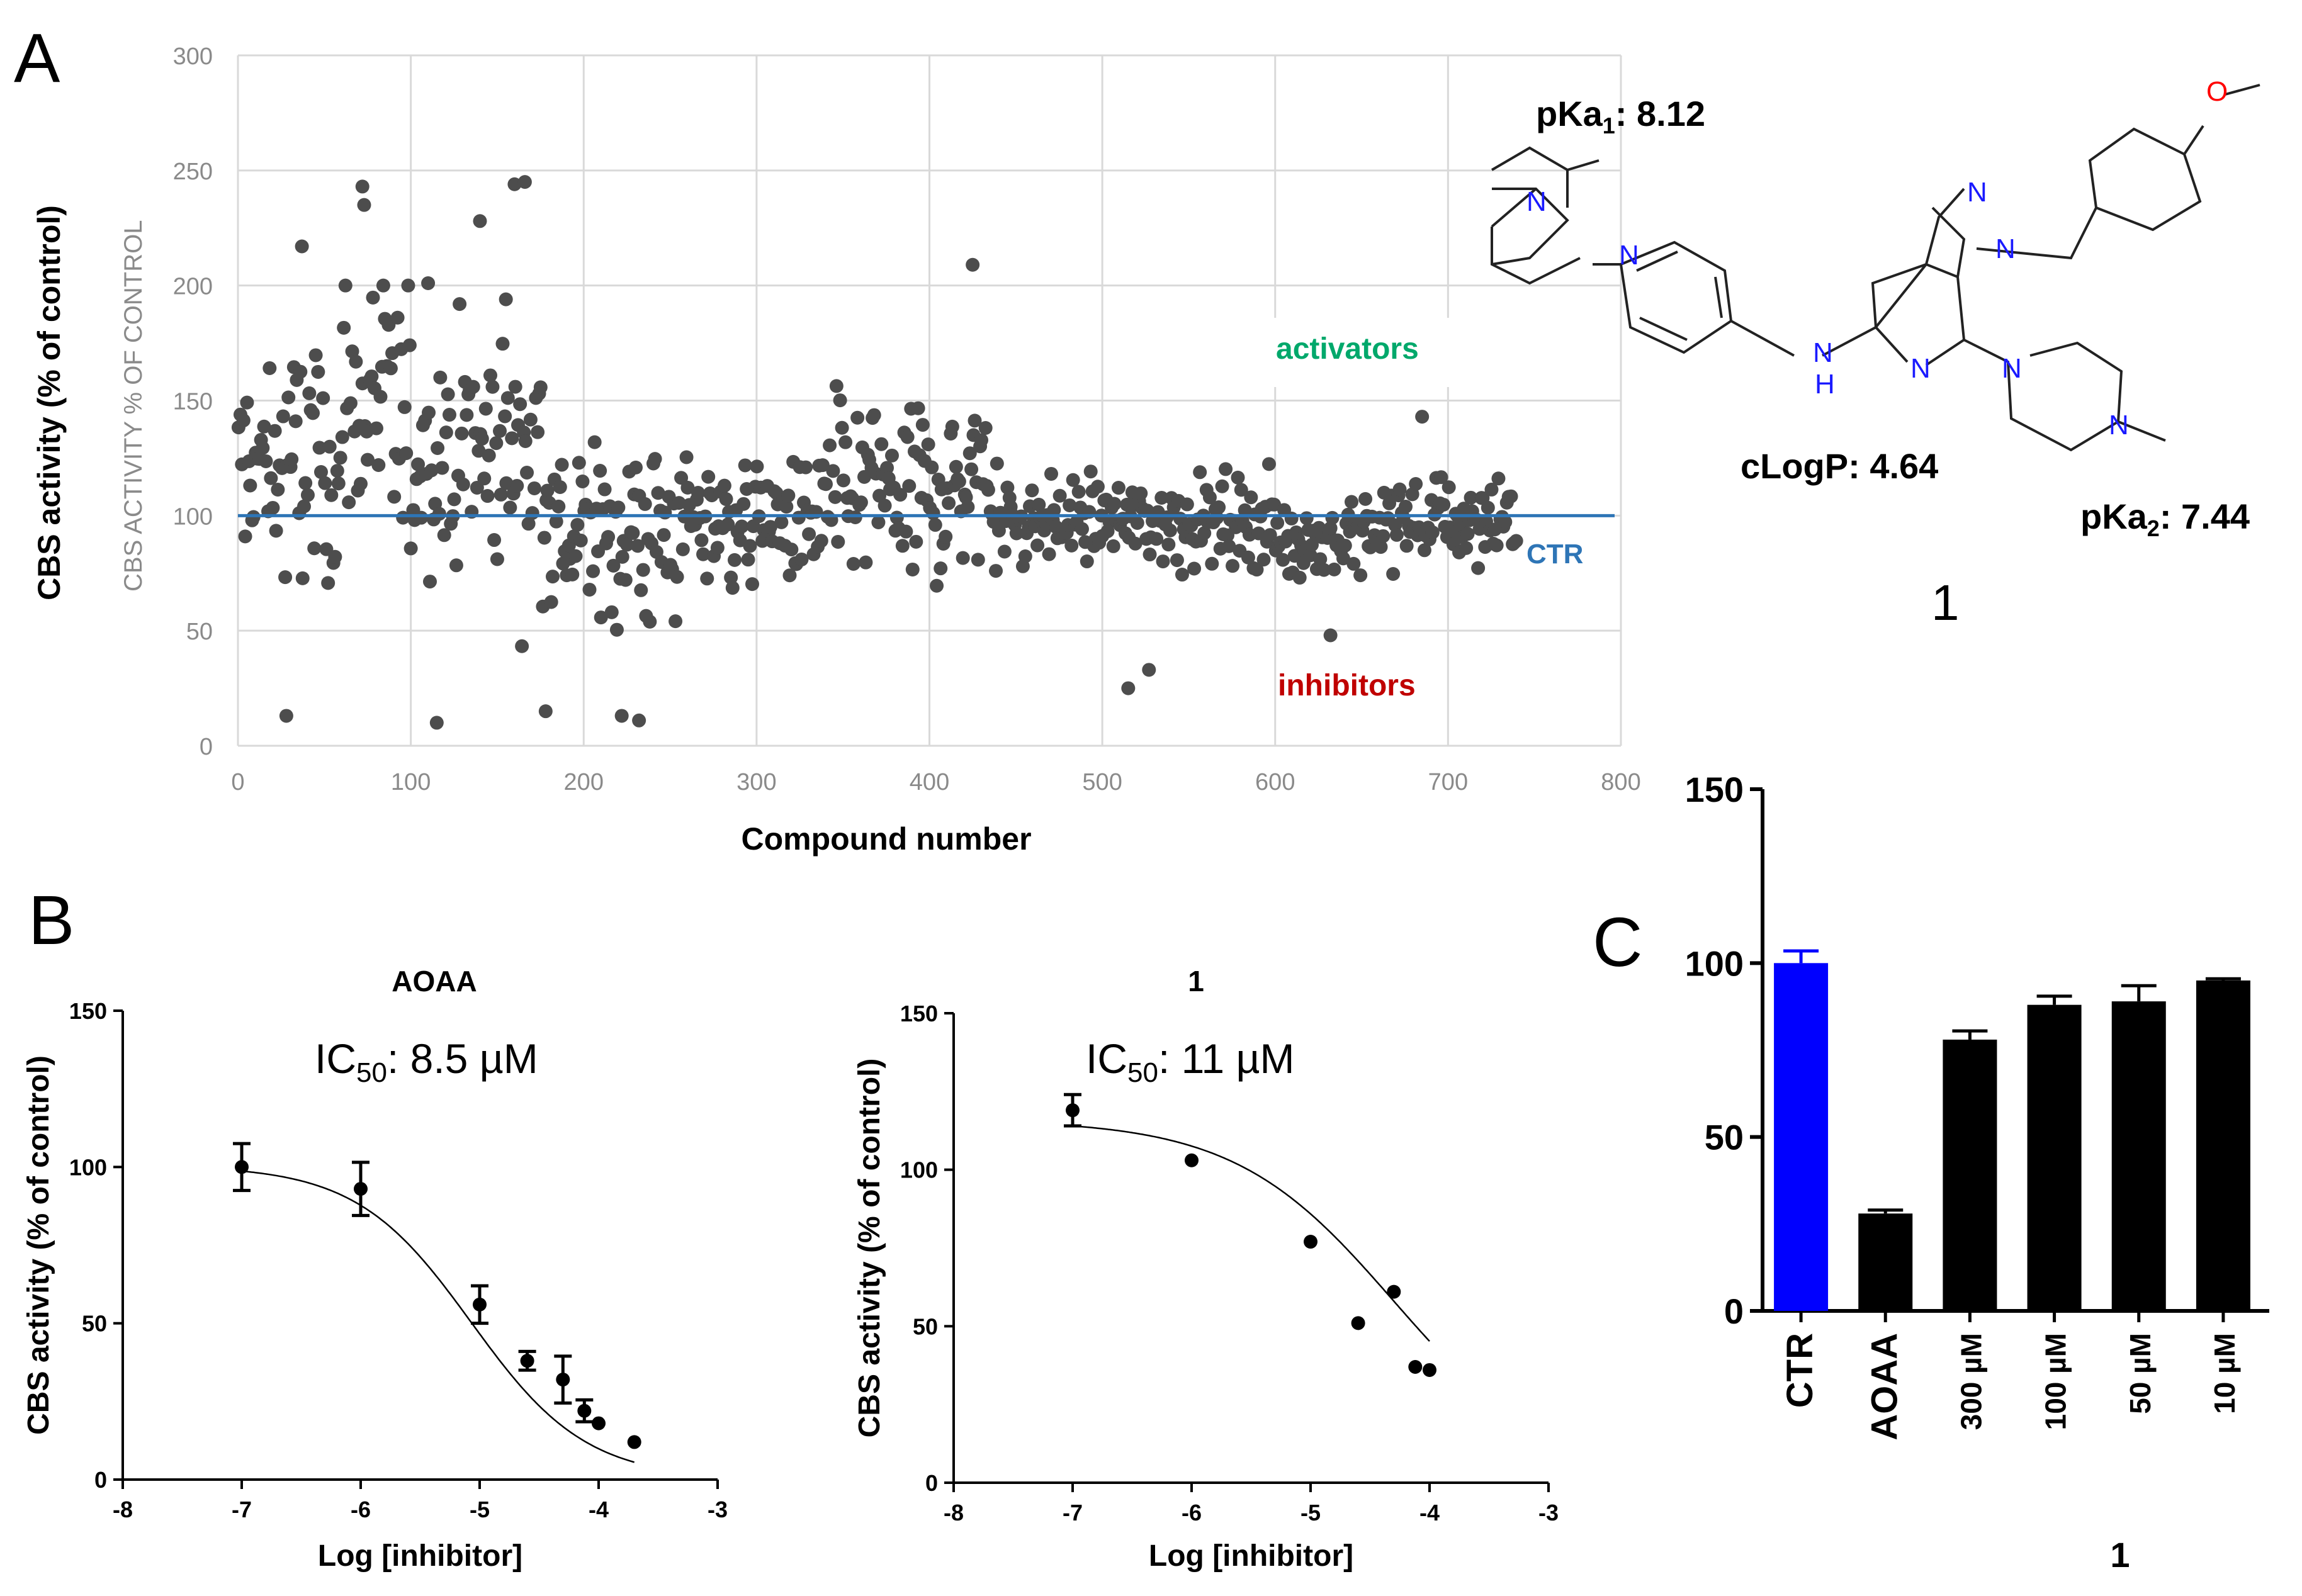 The image size is (2302, 1596). Describe the element at coordinates (1226, 1058) in the screenshot. I see `ic50-value: : 11 µM` at that location.